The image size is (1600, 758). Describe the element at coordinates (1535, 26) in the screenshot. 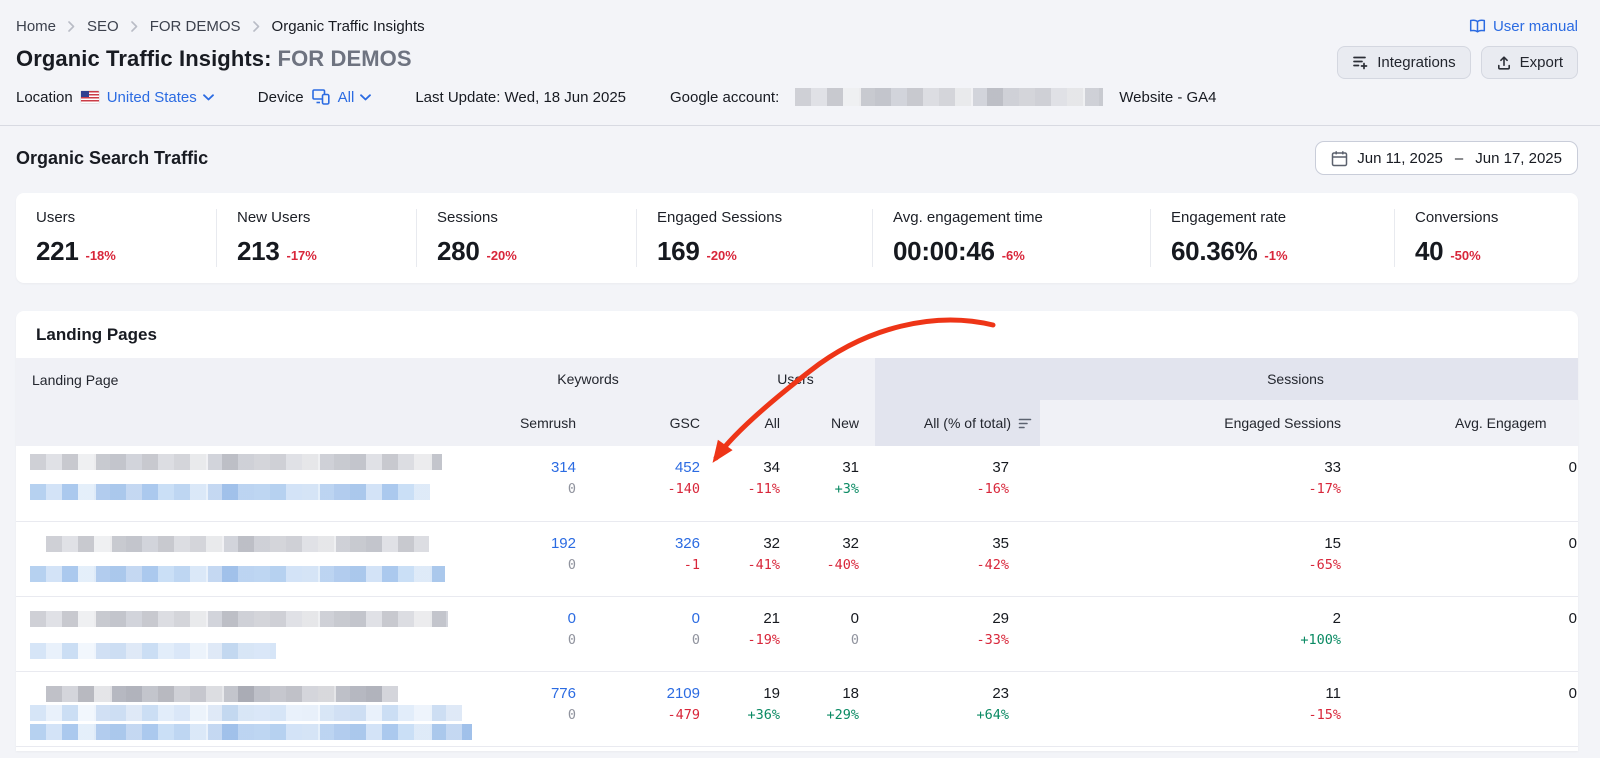

I see `user-manual-label: User manual` at that location.